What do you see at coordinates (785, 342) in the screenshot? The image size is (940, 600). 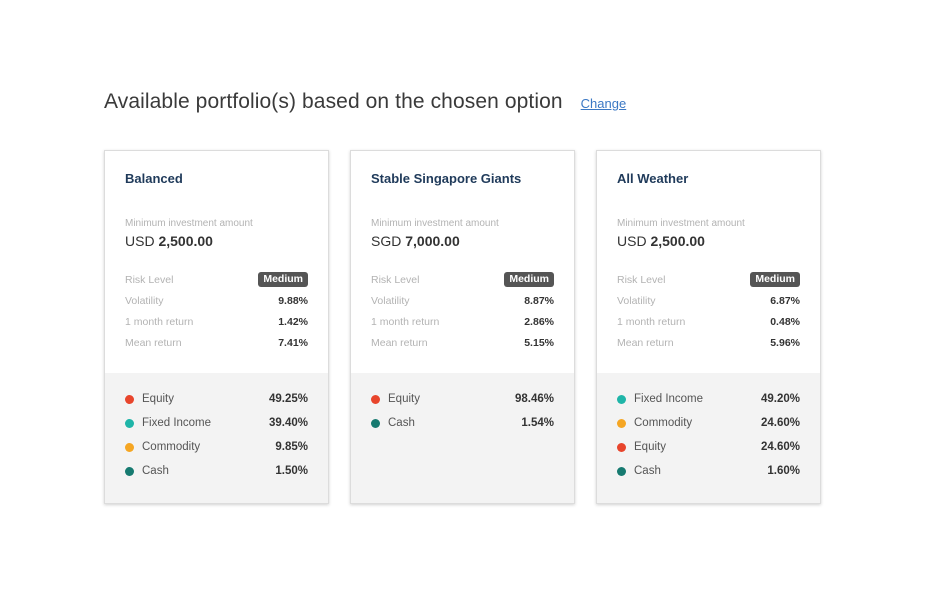 I see `stat-value: 5.96%` at bounding box center [785, 342].